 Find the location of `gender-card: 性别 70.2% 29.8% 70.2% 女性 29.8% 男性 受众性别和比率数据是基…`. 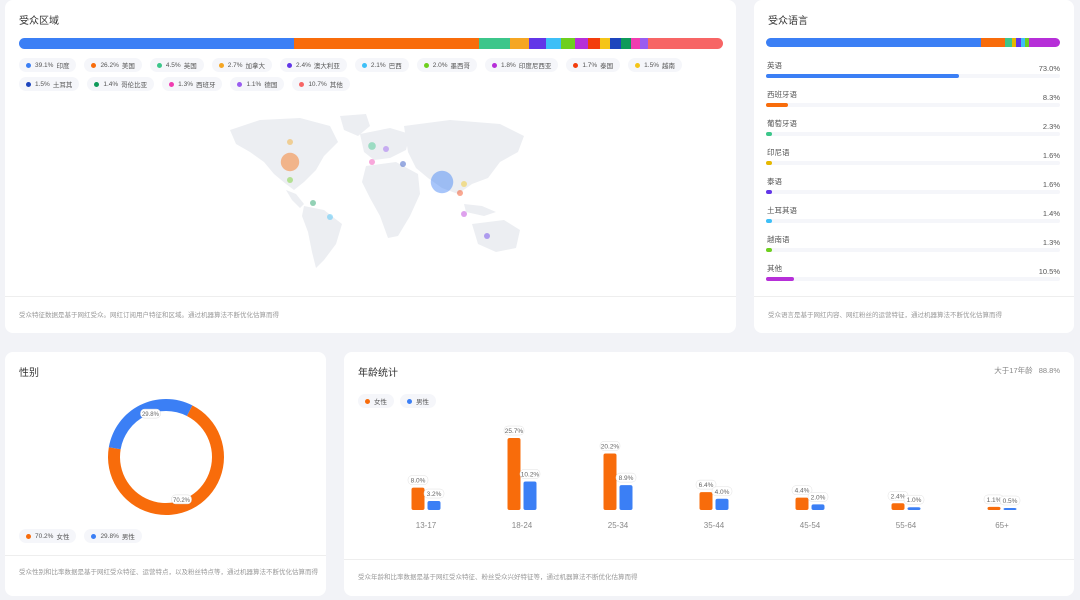

gender-card: 性别 70.2% 29.8% 70.2% 女性 29.8% 男性 受众性别和比率数据是基… is located at coordinates (165, 474).